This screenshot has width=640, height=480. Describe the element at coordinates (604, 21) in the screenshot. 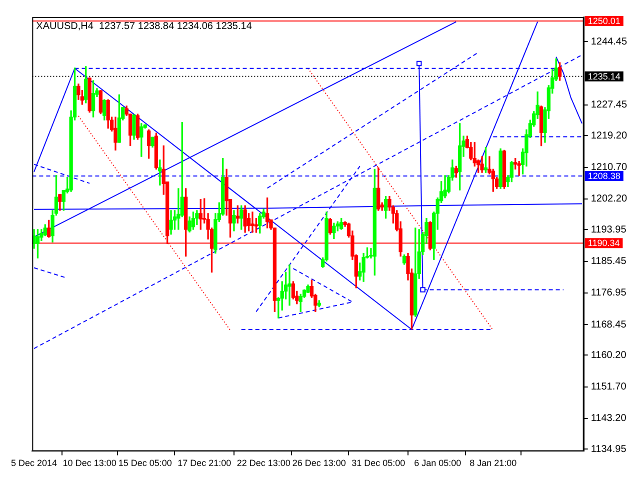

I see `ref-line-label: 1250.01` at that location.